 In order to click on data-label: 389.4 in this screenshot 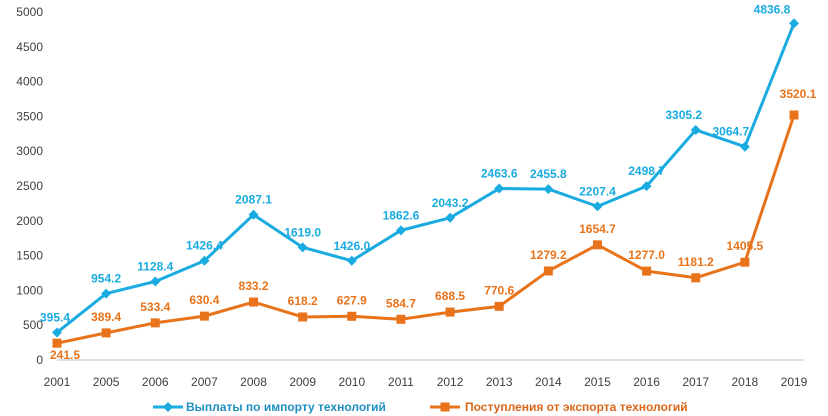, I will do `click(106, 317)`.